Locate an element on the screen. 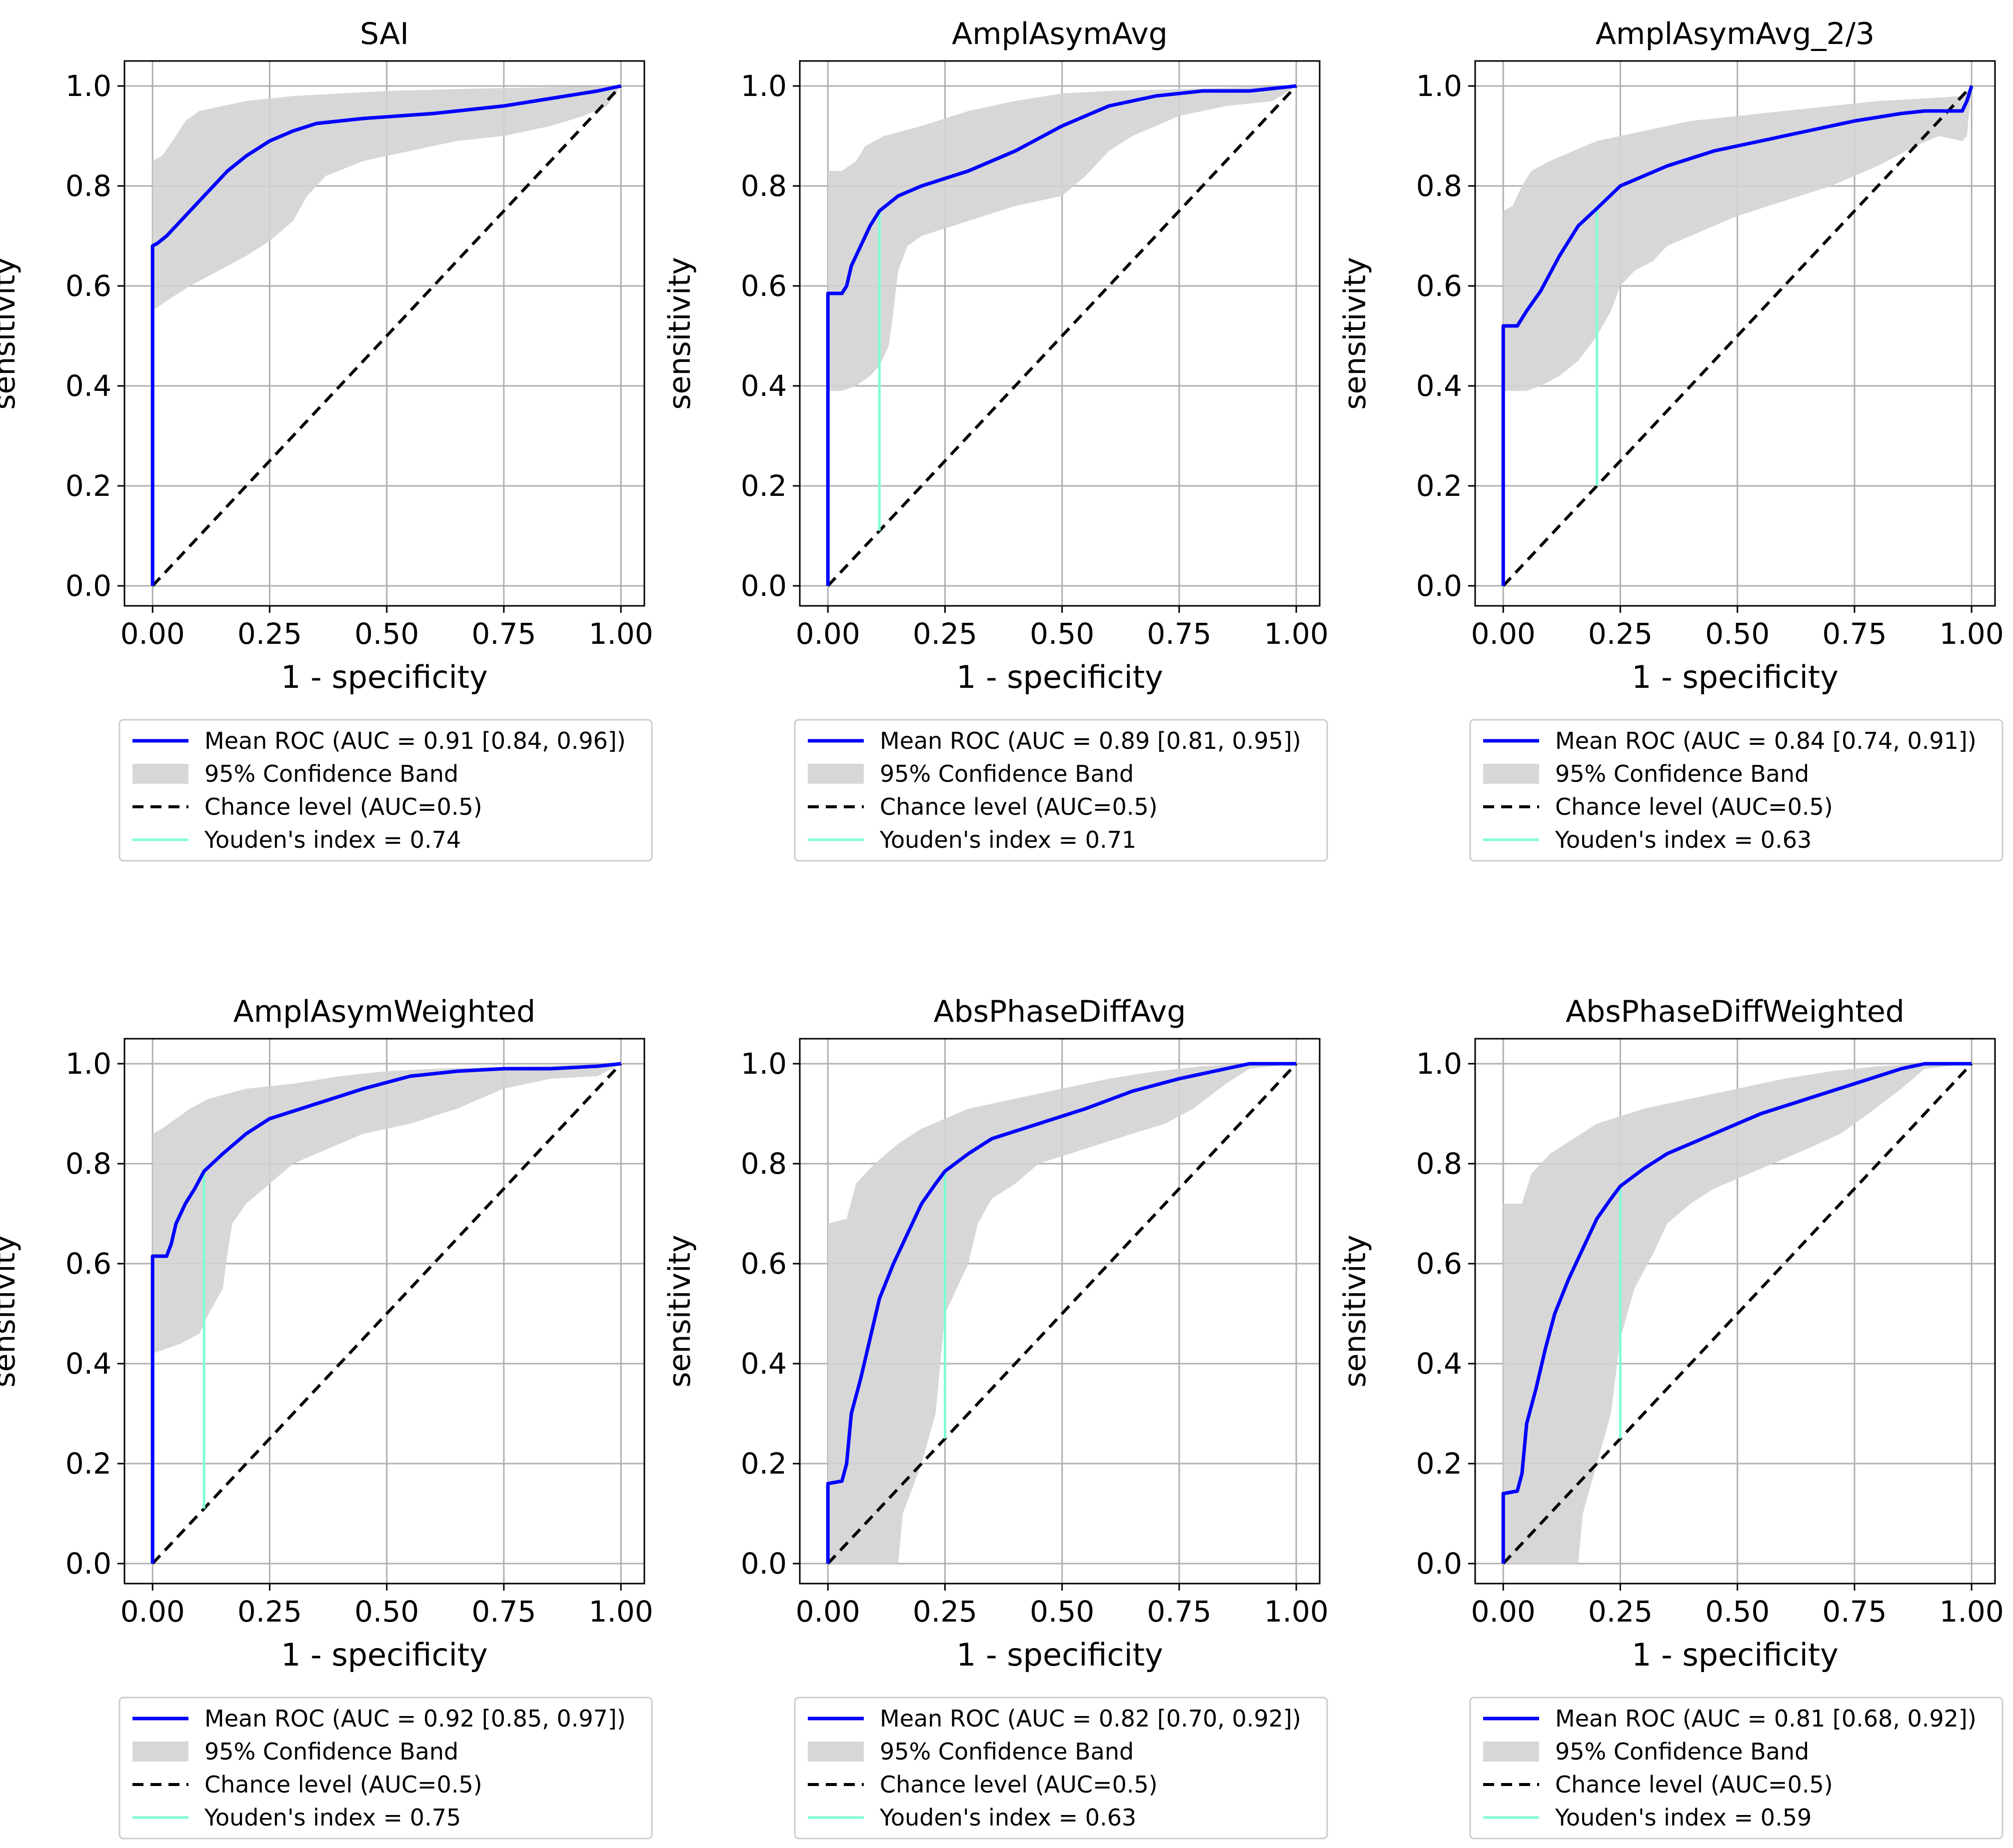 Image resolution: width=2013 pixels, height=1848 pixels. chart-title: SAI is located at coordinates (384, 33).